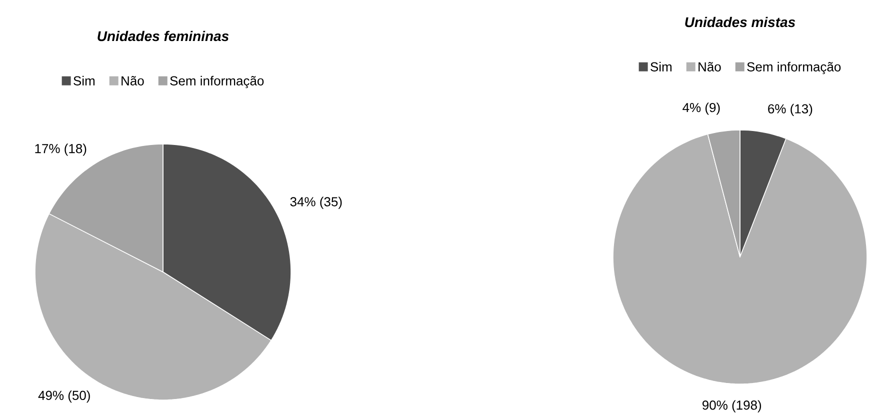 This screenshot has height=415, width=887. I want to click on data-label: 34% (35), so click(316, 202).